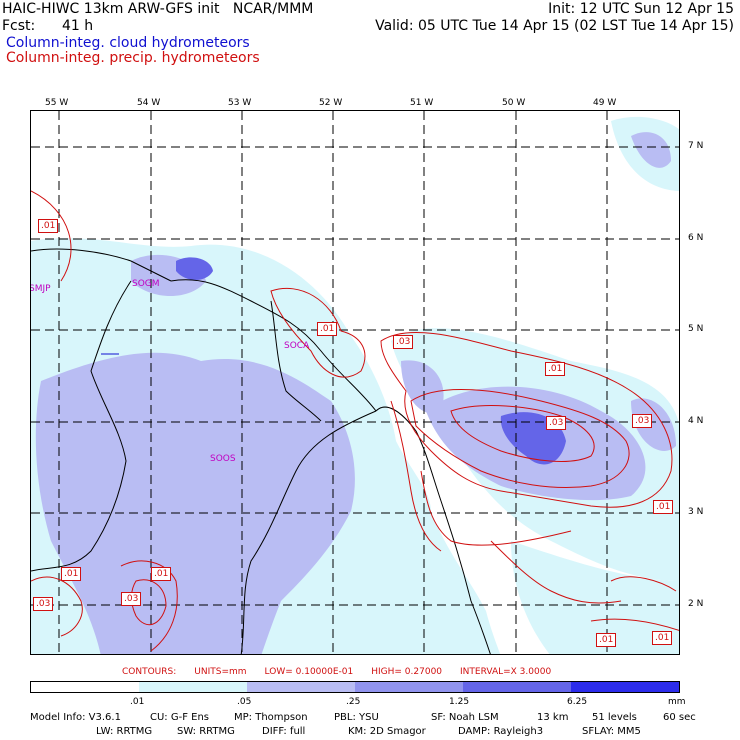 This screenshot has height=740, width=740. Describe the element at coordinates (297, 346) in the screenshot. I see `station-label-soca: SOCA` at that location.